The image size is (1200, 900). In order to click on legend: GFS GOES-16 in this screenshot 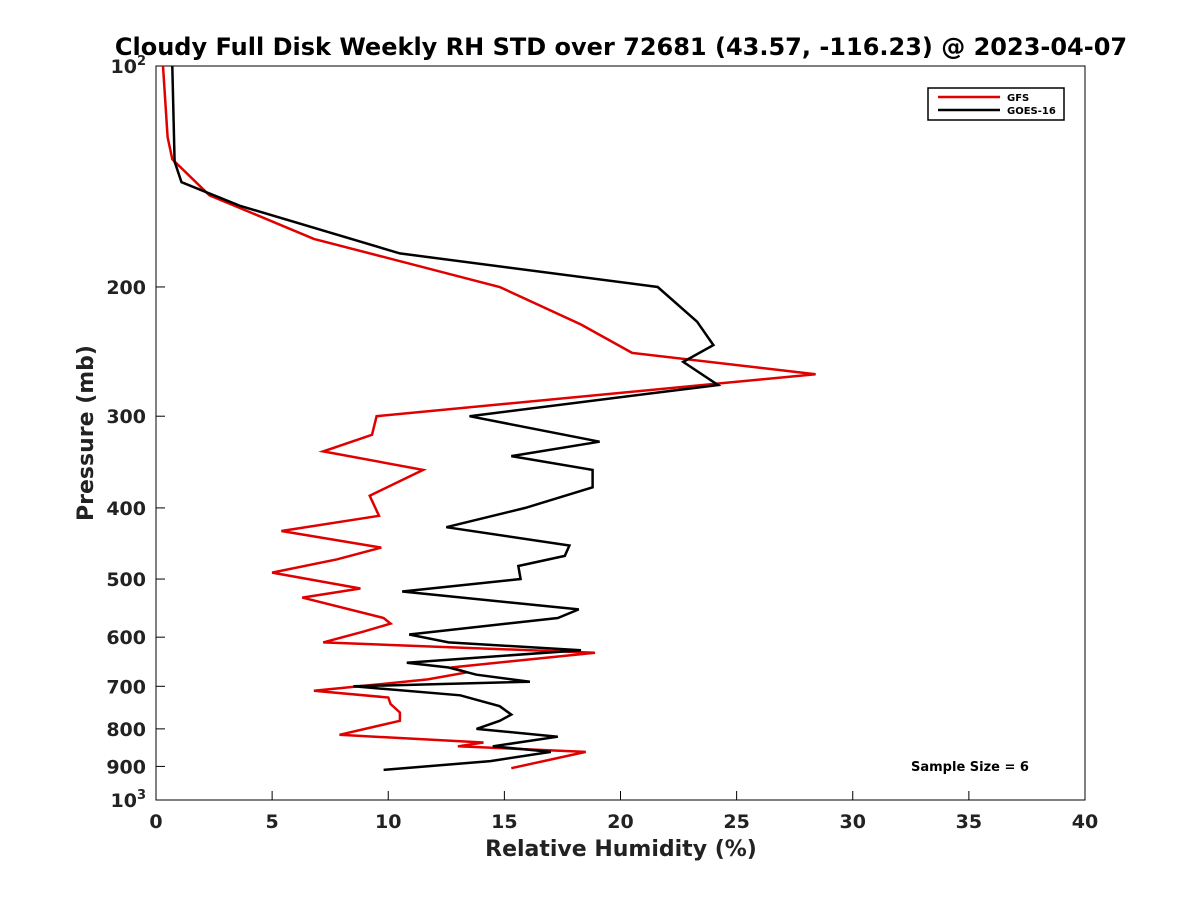, I will do `click(996, 104)`.